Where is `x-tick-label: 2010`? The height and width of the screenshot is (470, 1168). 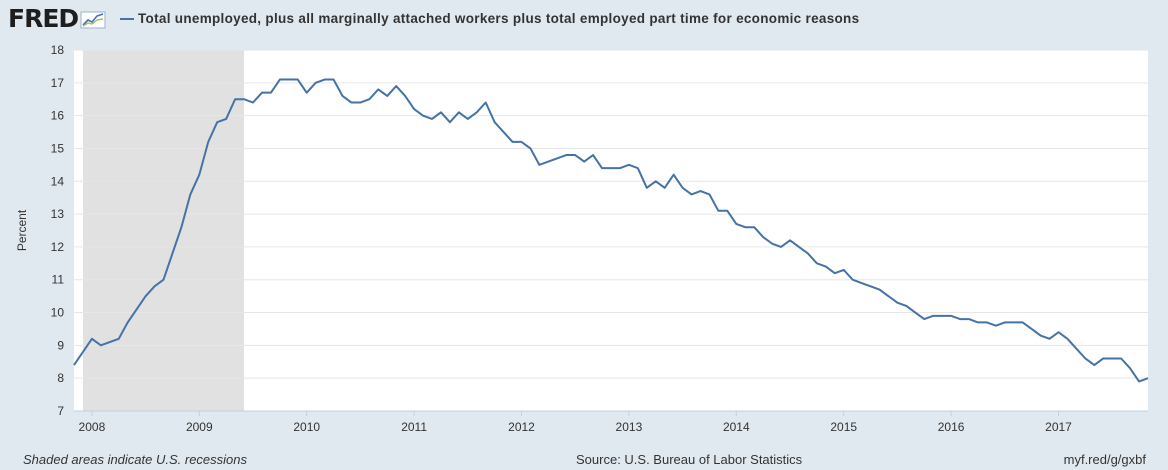 x-tick-label: 2010 is located at coordinates (306, 427).